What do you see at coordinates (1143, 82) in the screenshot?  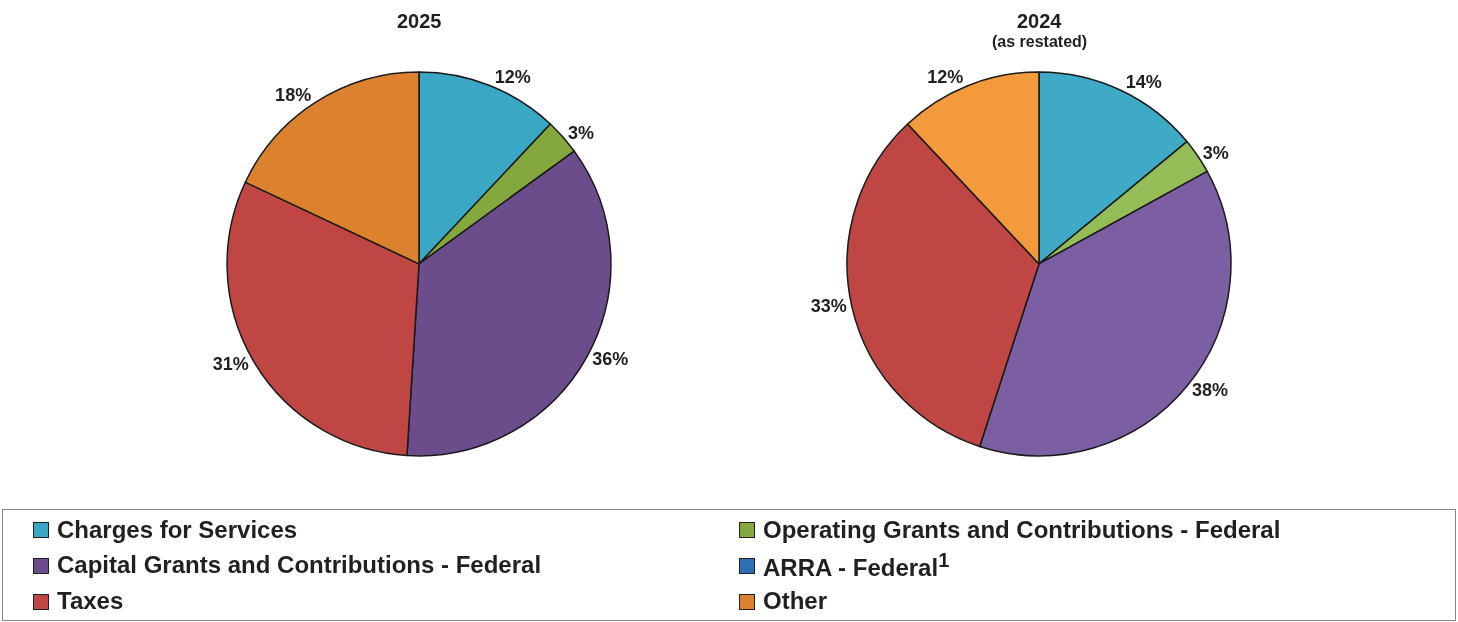 I see `data-label: 14%` at bounding box center [1143, 82].